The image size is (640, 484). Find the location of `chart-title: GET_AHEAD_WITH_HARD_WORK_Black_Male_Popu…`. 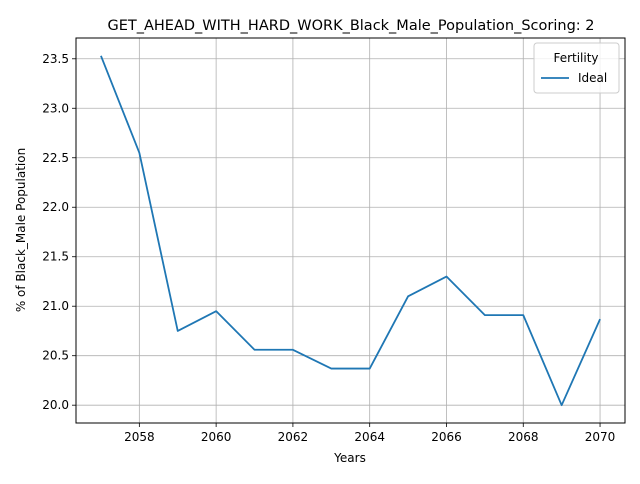

chart-title: GET_AHEAD_WITH_HARD_WORK_Black_Male_Popu… is located at coordinates (350, 26).